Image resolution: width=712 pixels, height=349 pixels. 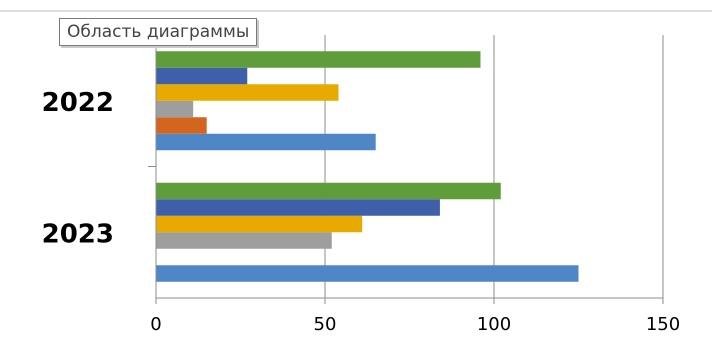 I want to click on chart-area-tooltip: Область диаграммы, so click(x=158, y=32).